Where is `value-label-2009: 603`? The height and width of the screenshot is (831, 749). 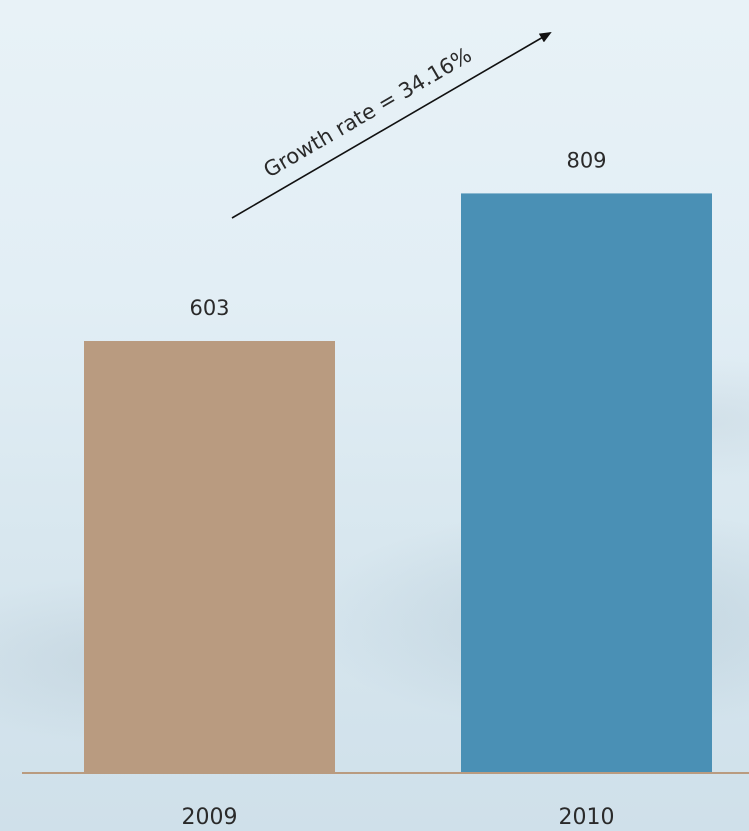 value-label-2009: 603 is located at coordinates (209, 308).